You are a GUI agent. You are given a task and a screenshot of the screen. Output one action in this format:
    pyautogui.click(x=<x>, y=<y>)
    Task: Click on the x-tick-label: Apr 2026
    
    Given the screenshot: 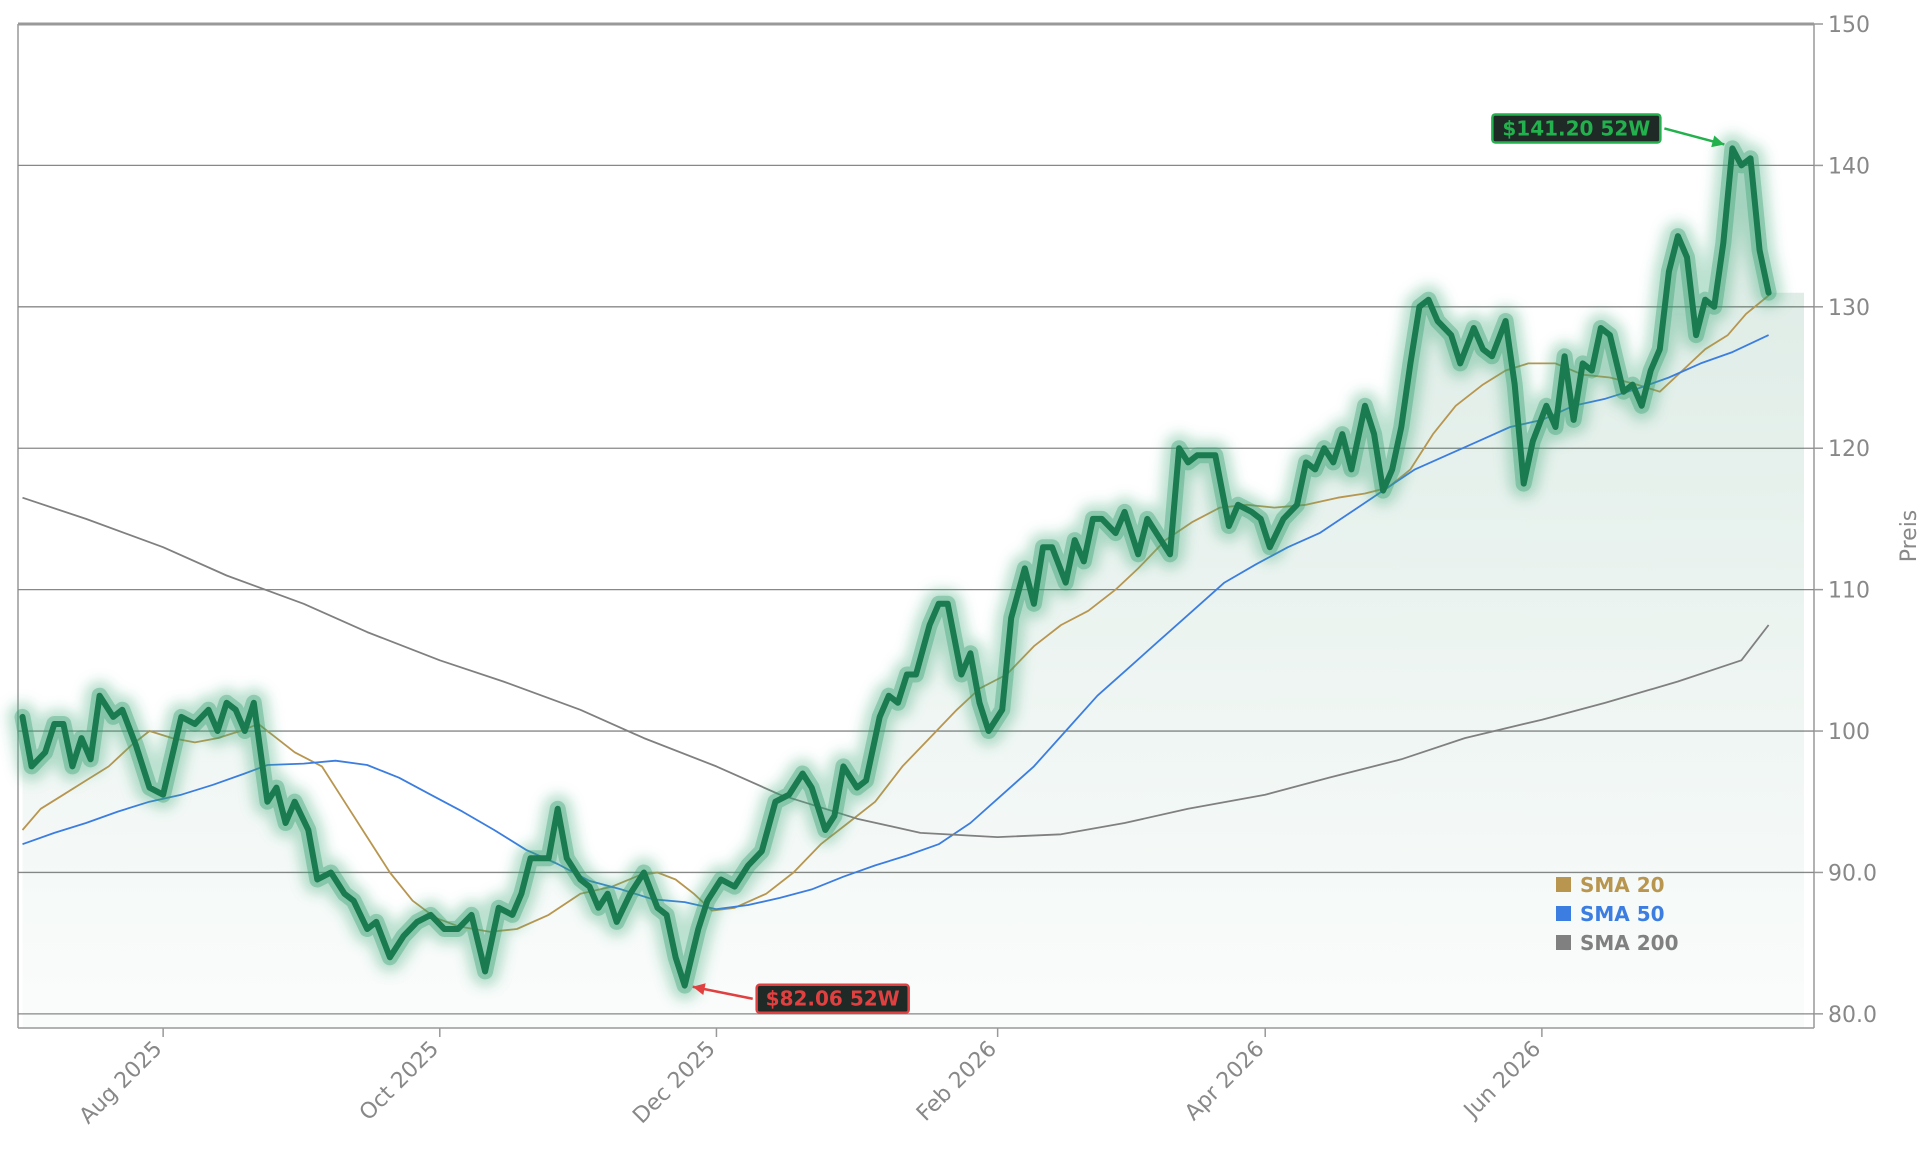 What is the action you would take?
    pyautogui.click(x=1224, y=1081)
    